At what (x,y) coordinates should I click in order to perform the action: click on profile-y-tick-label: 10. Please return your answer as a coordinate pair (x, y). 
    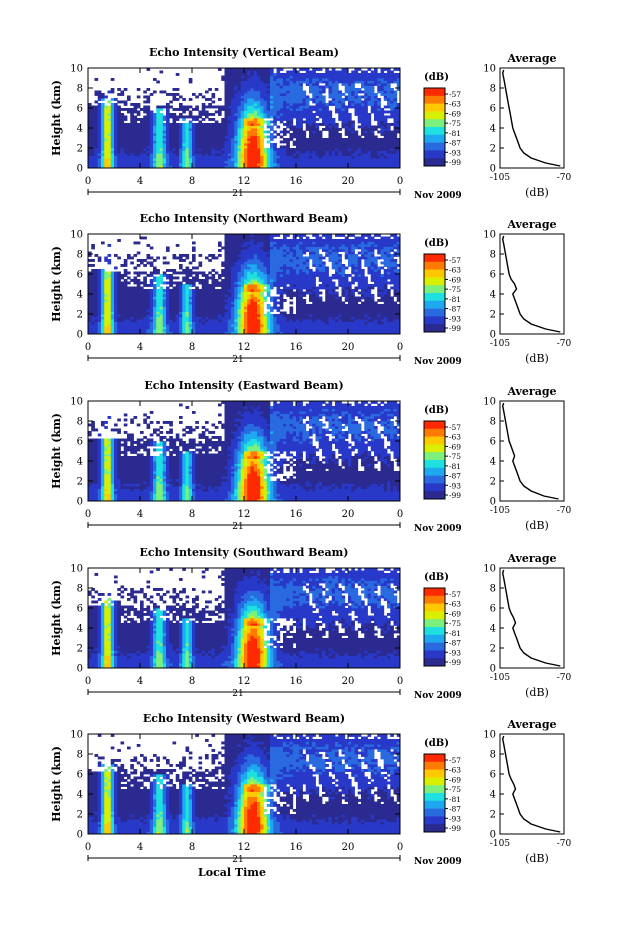
    Looking at the image, I should click on (489, 69).